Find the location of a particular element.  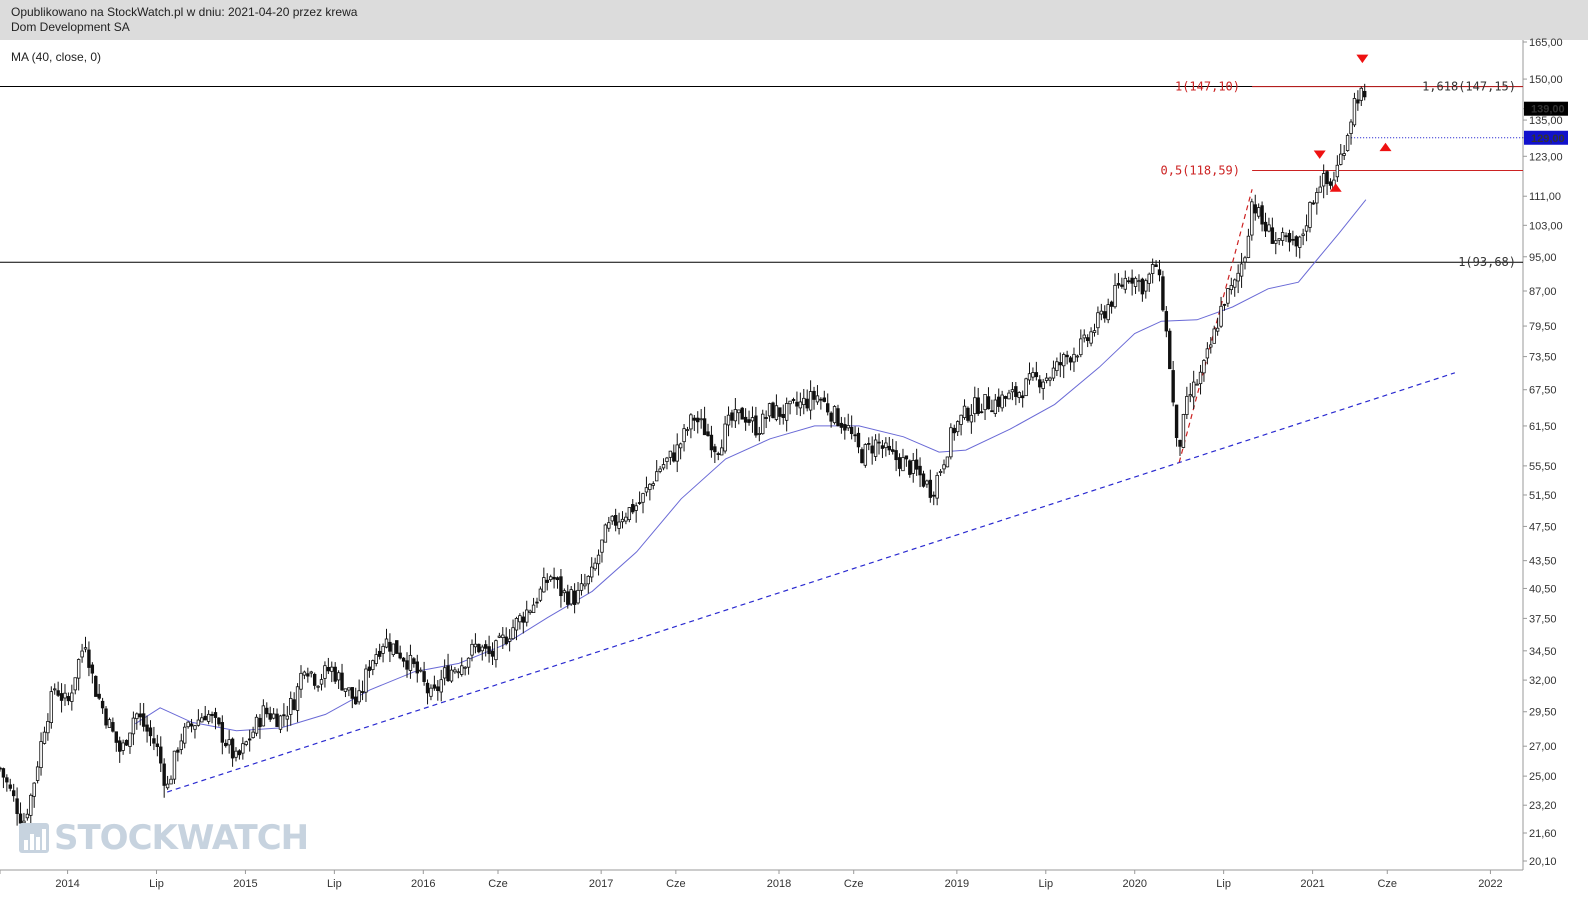

y-tick-label: 95,00 is located at coordinates (1543, 258).